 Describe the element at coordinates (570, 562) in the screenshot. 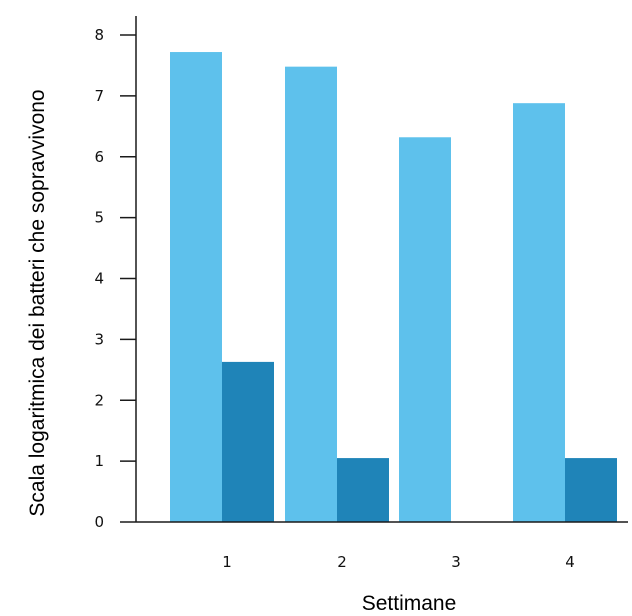

I see `x-tick-label: 4` at that location.